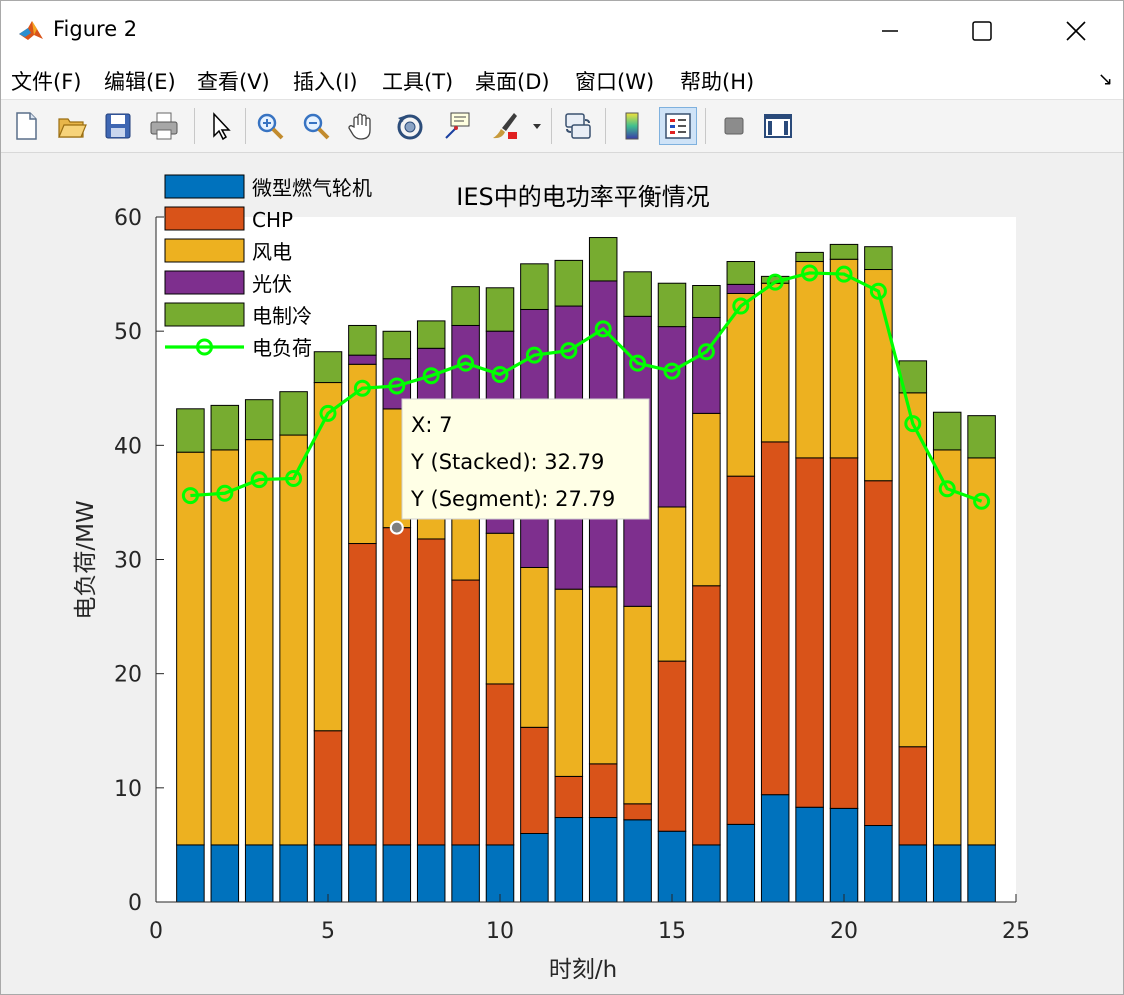  I want to click on rotate-3d-button, so click(410, 126).